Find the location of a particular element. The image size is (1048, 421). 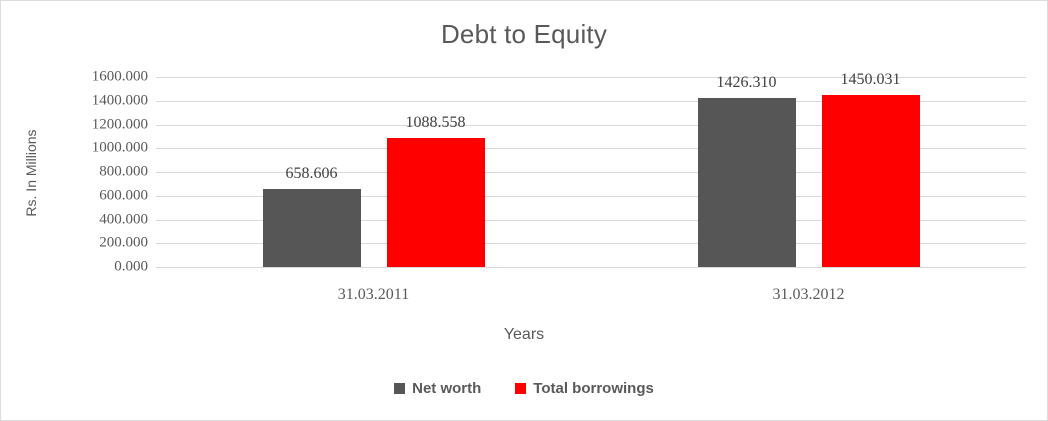

legend-label: Total borrowings is located at coordinates (593, 388).